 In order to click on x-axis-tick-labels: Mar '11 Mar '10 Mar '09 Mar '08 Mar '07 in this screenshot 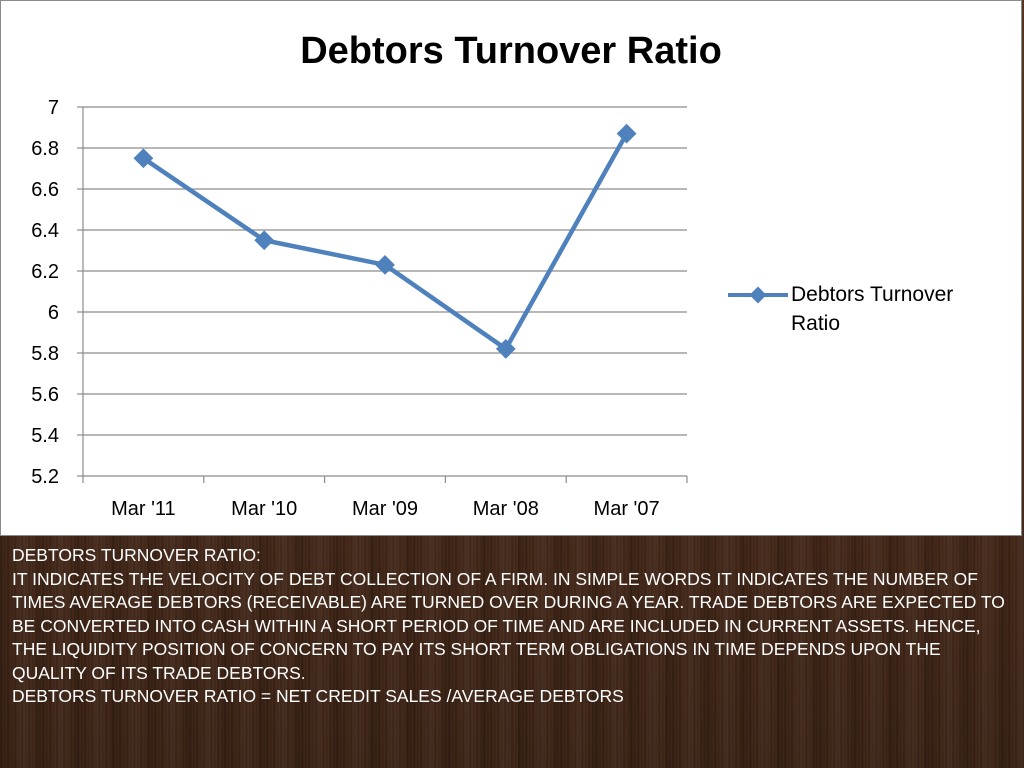, I will do `click(385, 509)`.